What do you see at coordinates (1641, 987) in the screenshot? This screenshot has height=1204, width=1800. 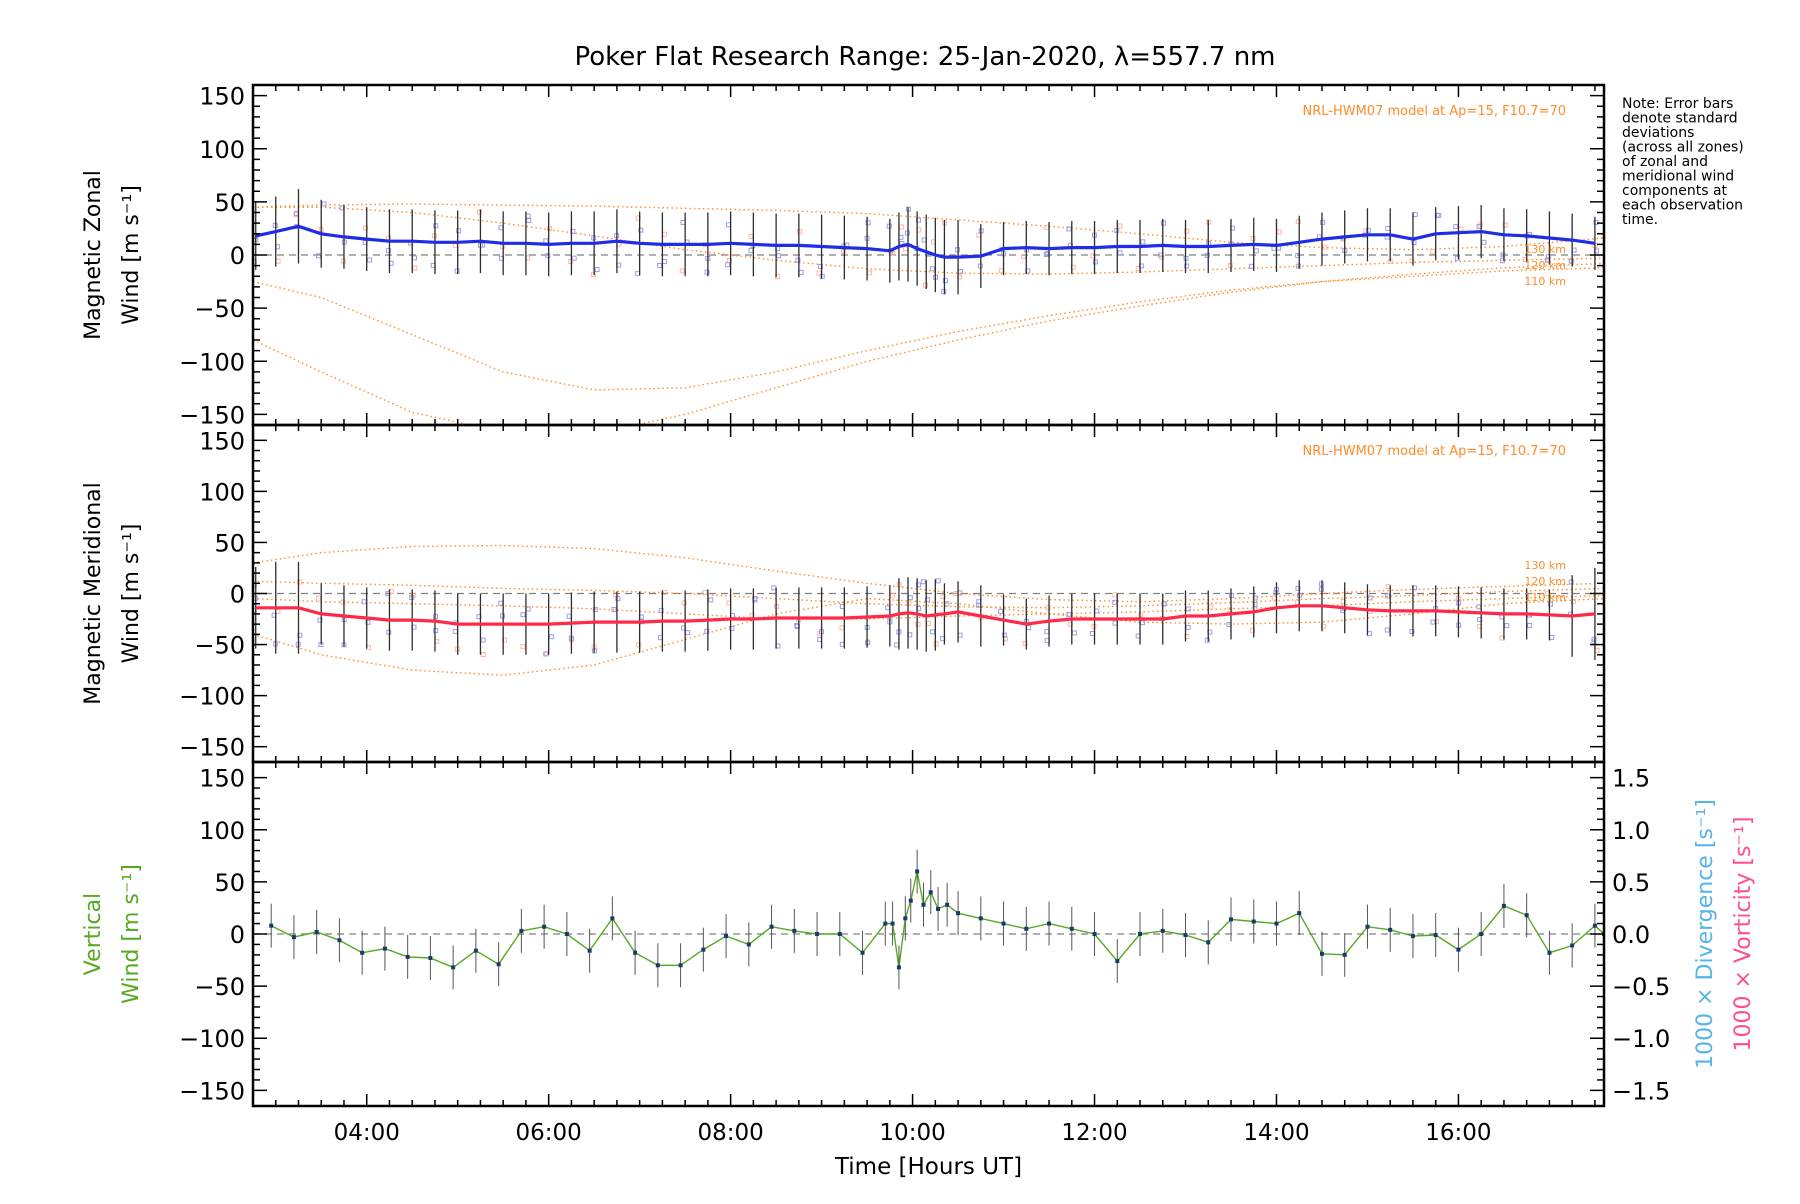 I see `right-y-tick-label: −0.5` at bounding box center [1641, 987].